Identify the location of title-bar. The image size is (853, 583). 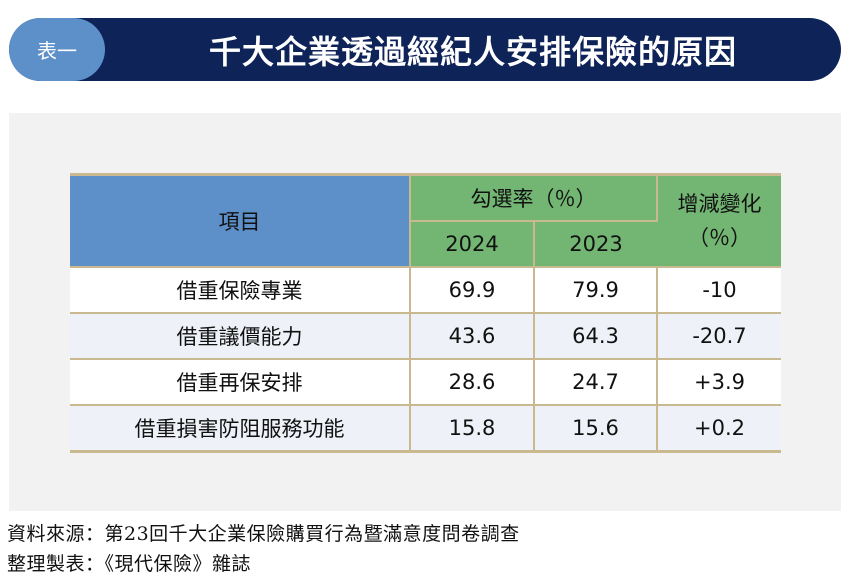
(425, 49).